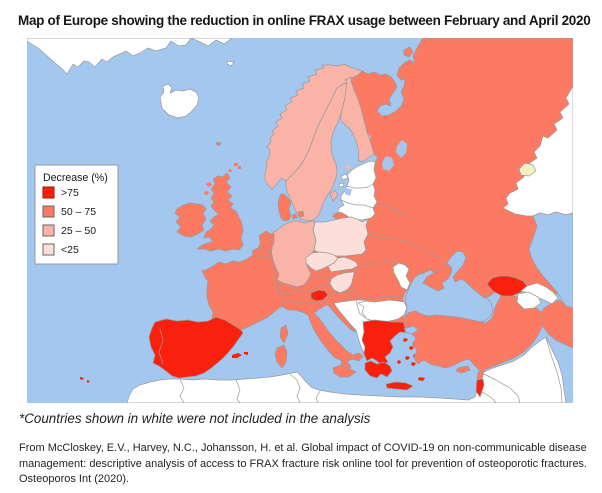 The width and height of the screenshot is (602, 493). I want to click on svg-text: >75, so click(70, 193).